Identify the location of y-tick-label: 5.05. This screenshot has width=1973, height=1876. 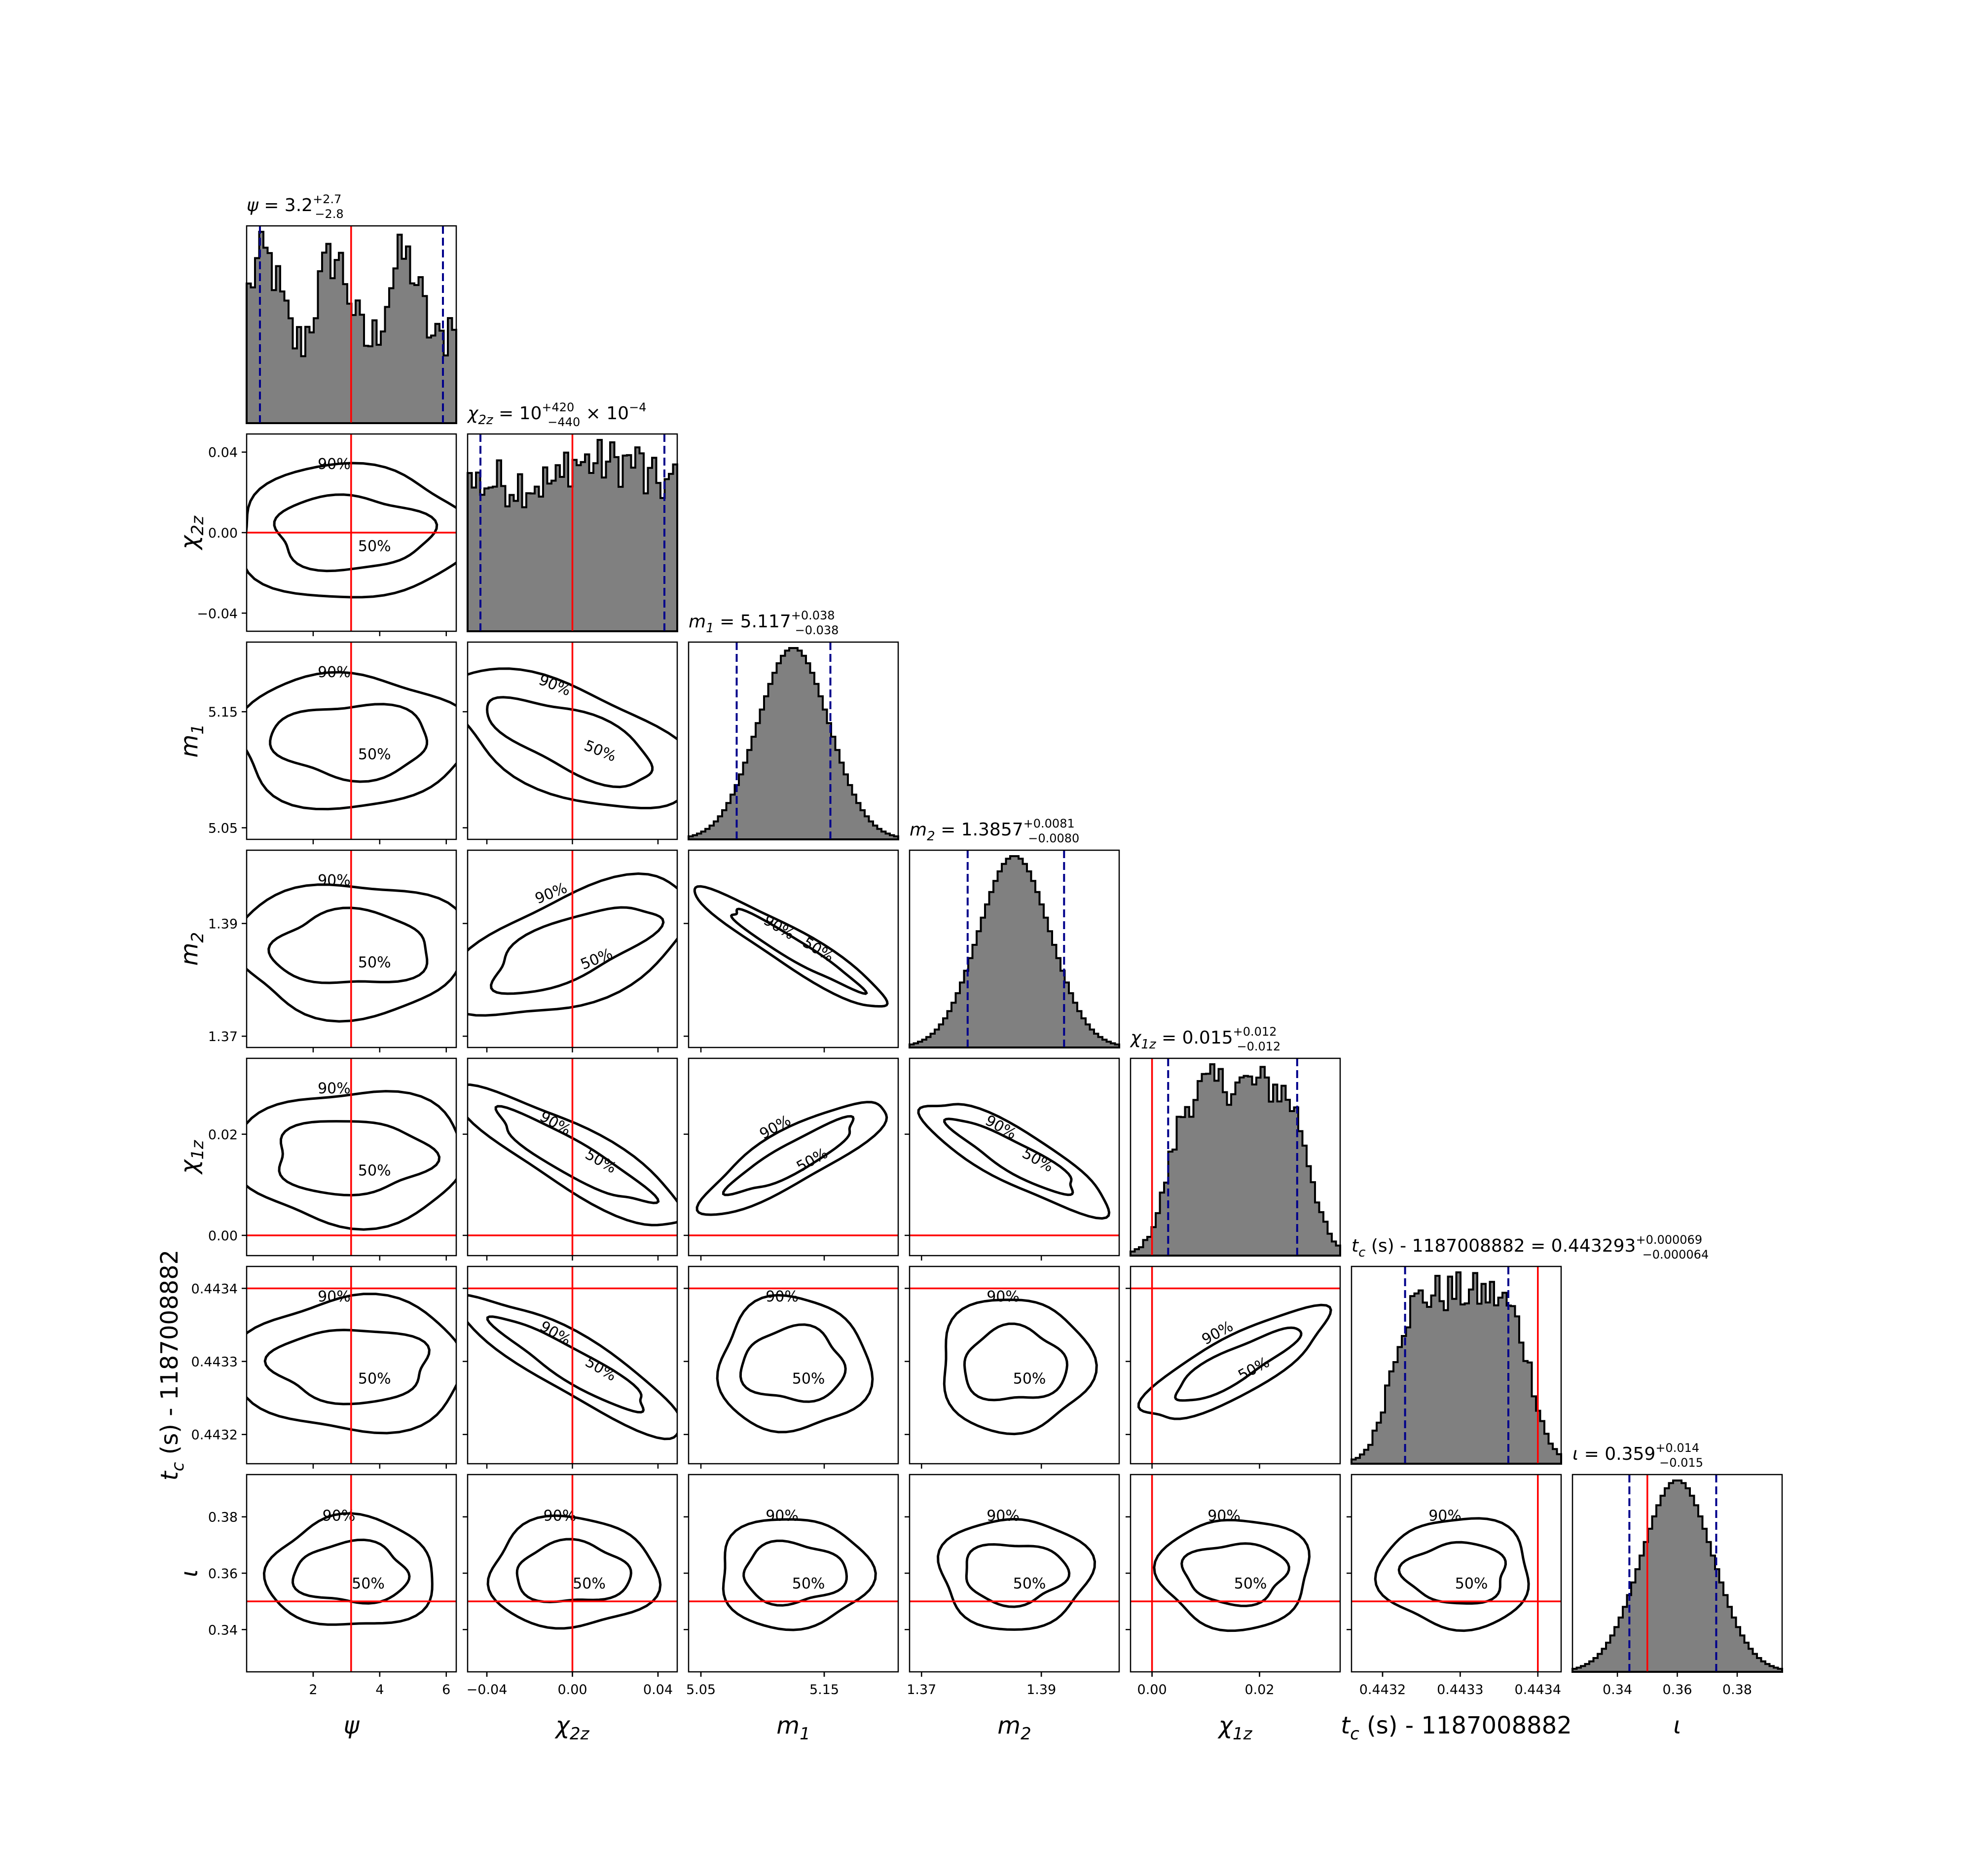
(223, 828).